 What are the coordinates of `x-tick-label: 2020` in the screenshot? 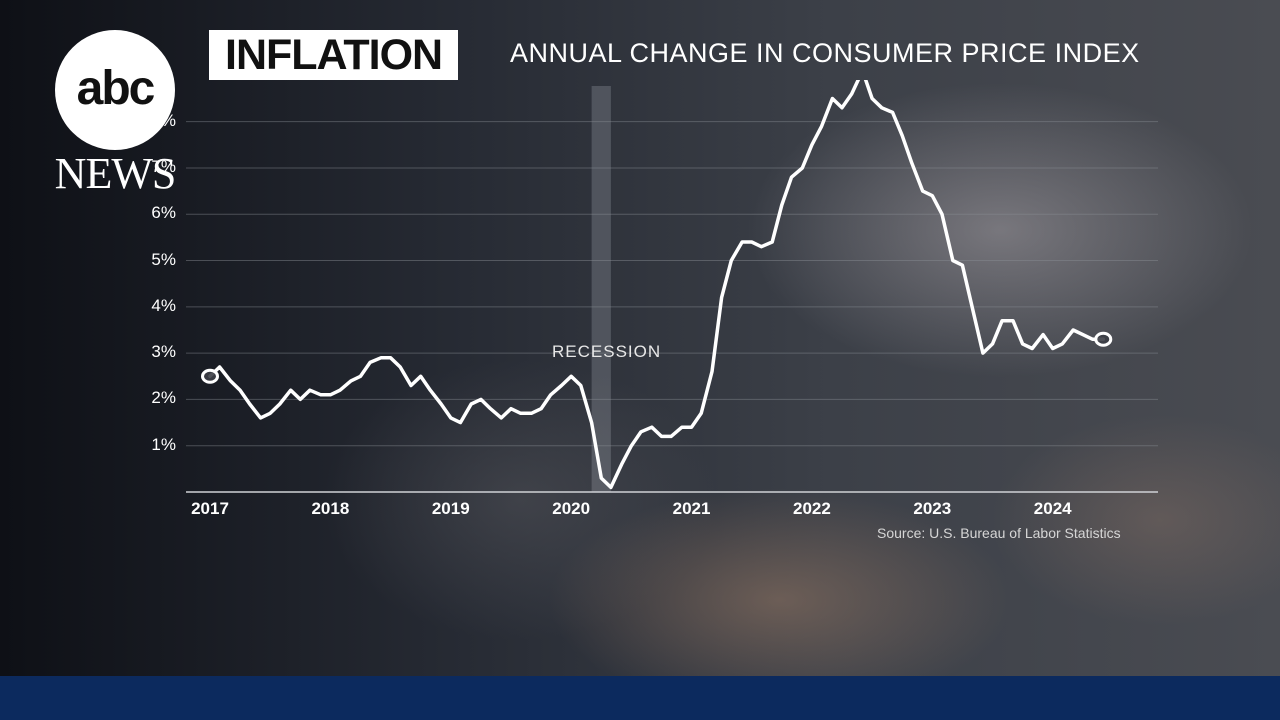 It's located at (571, 508).